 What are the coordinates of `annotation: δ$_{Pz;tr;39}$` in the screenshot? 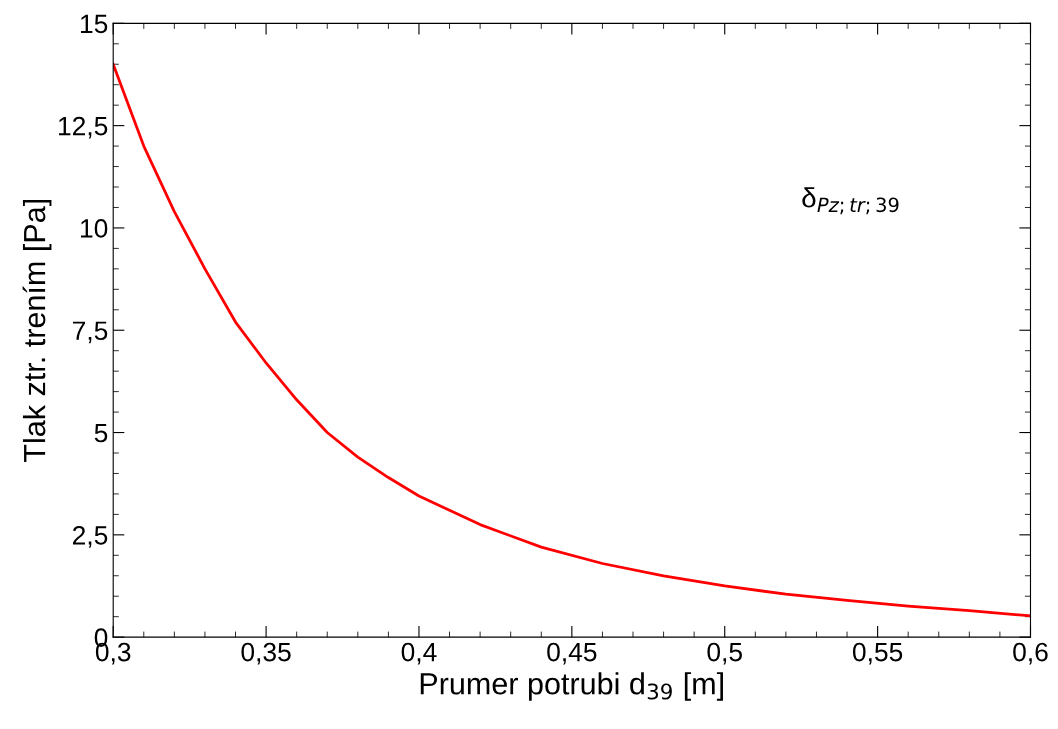 It's located at (850, 201).